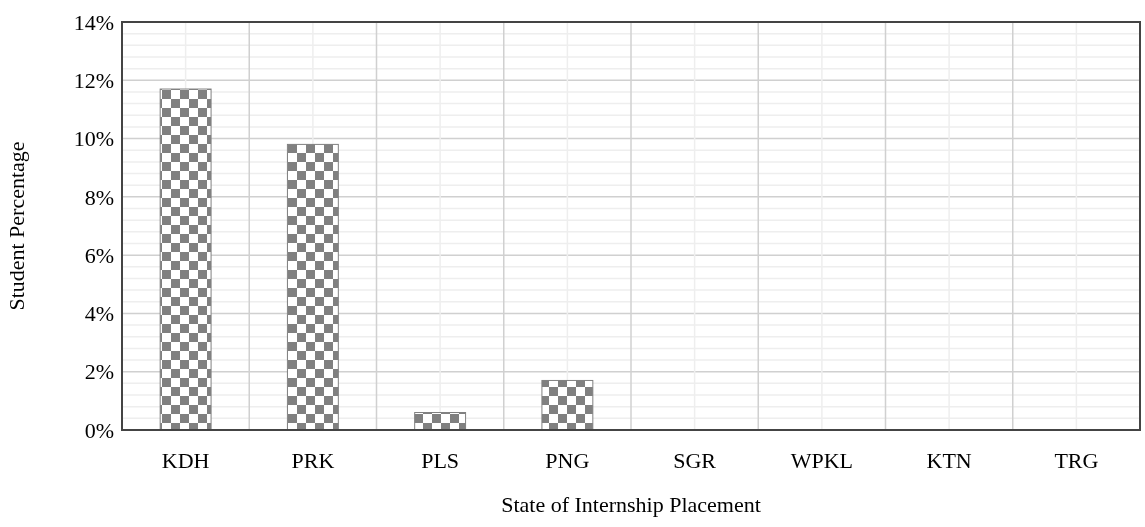 This screenshot has width=1145, height=527. Describe the element at coordinates (99, 314) in the screenshot. I see `y-tick-label: 4%` at that location.